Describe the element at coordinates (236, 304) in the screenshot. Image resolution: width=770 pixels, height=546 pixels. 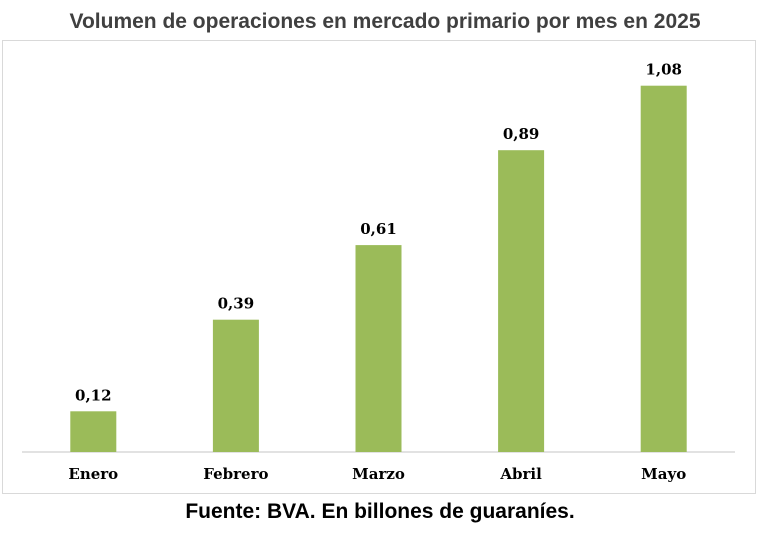
I see `data-label-febrero: 0,39` at that location.